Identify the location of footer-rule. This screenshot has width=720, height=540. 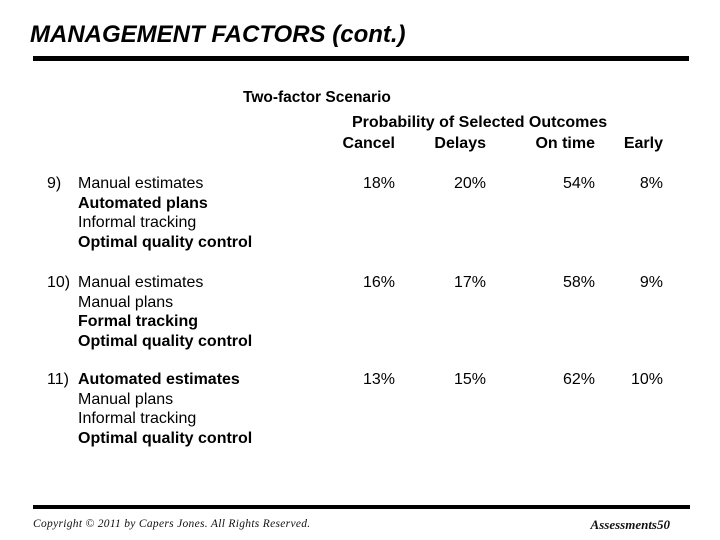
(361, 507).